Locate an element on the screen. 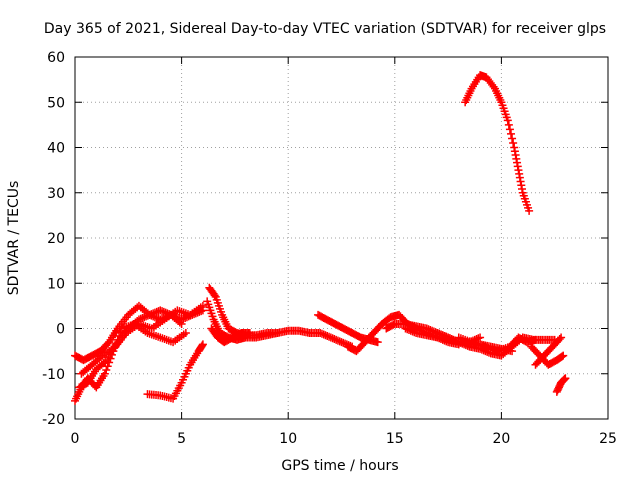 The height and width of the screenshot is (480, 640). y-tick-label: 40 is located at coordinates (56, 149).